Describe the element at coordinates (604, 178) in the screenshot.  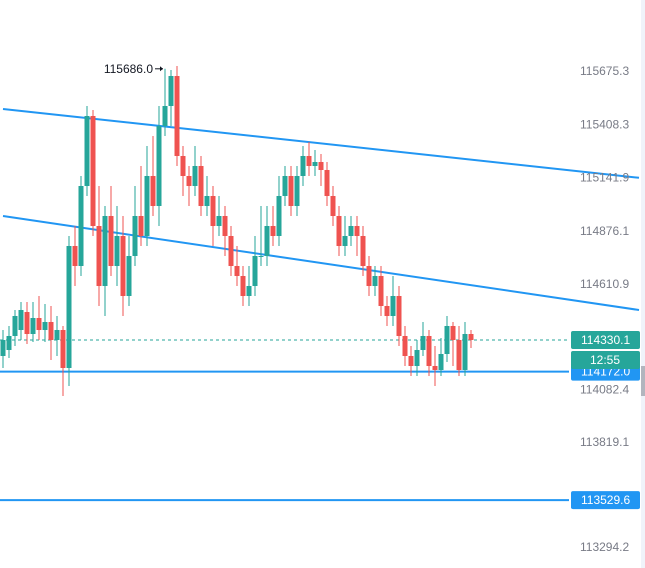
I see `price-axis-tick: 115141.9` at that location.